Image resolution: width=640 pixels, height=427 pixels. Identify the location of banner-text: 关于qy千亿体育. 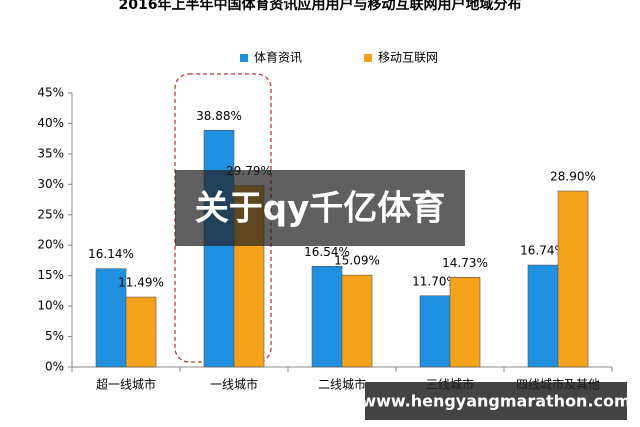
(320, 209).